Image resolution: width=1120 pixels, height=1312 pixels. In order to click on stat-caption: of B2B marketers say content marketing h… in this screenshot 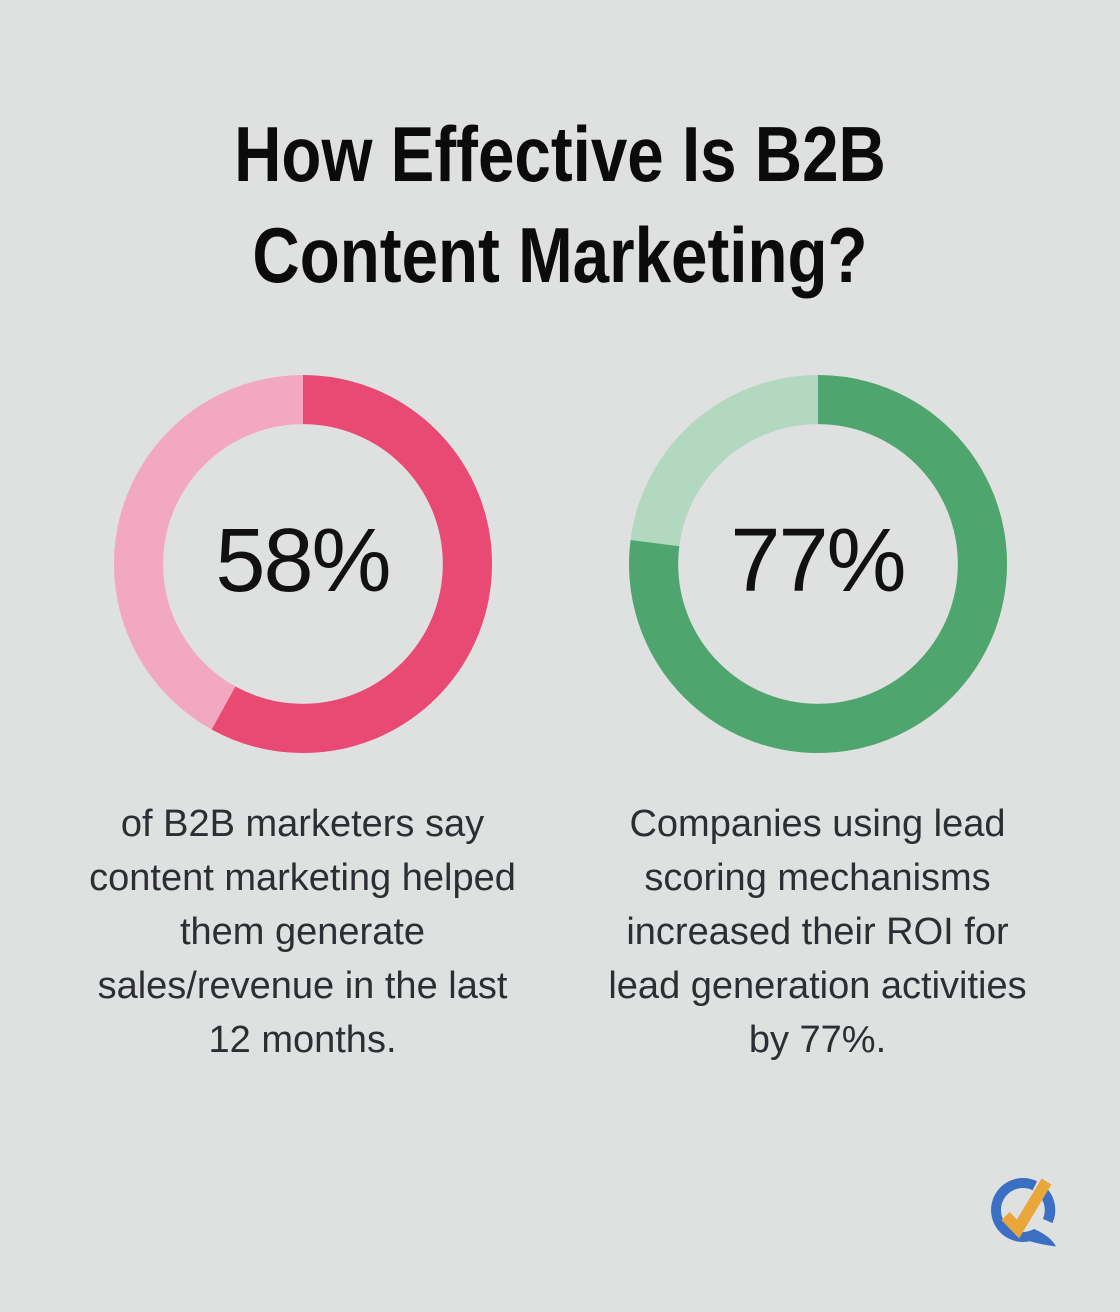, I will do `click(302, 932)`.